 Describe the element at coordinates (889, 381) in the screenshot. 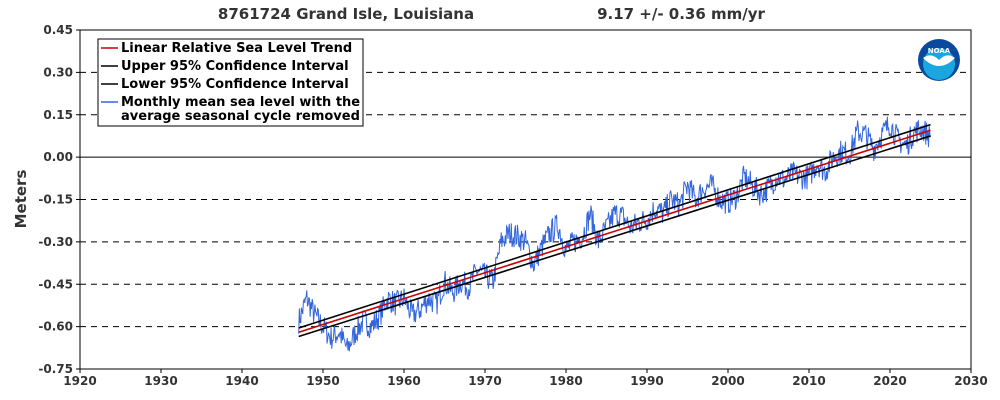

I see `x-tick-label: 2020` at that location.